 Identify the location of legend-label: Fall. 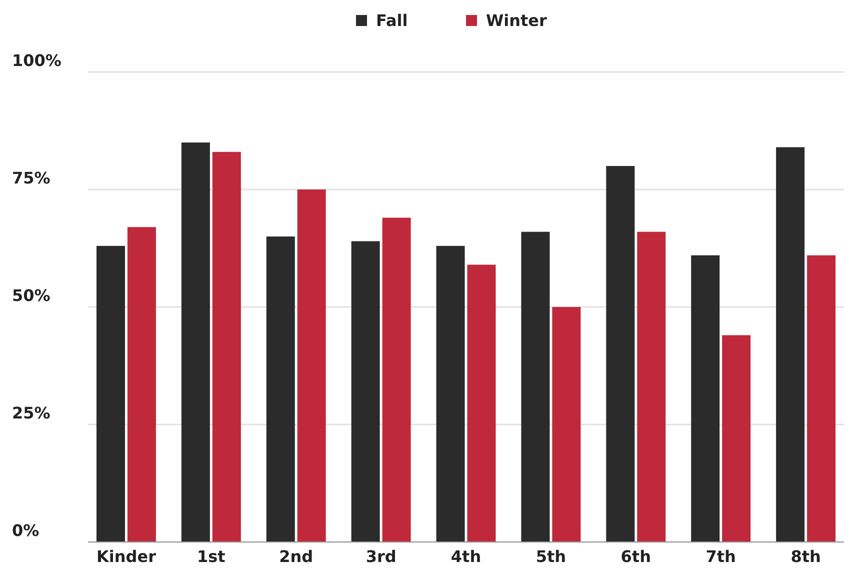
(392, 20).